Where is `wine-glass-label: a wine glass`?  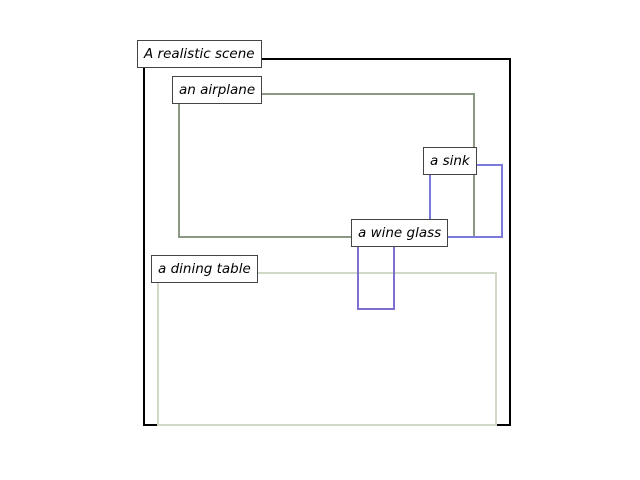
wine-glass-label: a wine glass is located at coordinates (400, 233).